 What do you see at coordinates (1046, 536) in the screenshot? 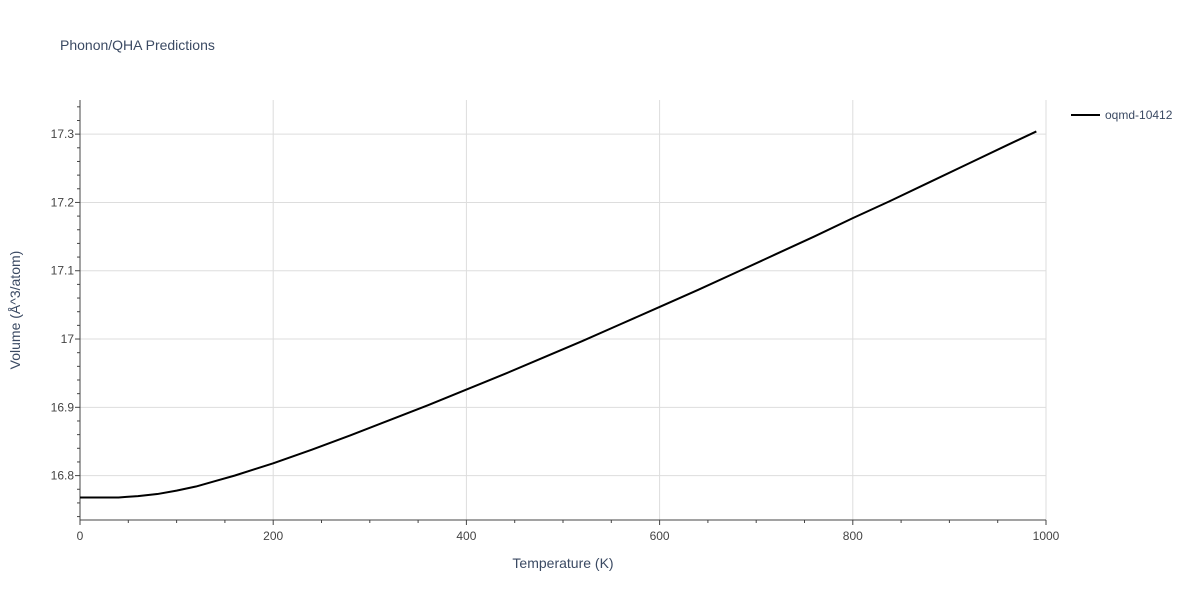
I see `x-tick-label: 1000` at bounding box center [1046, 536].